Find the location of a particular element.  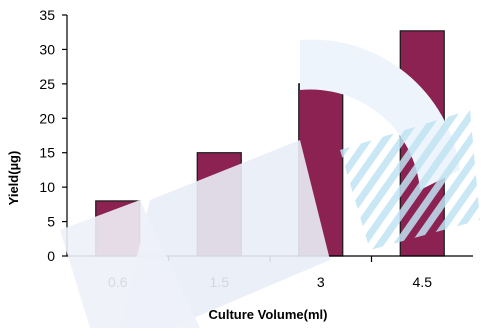

x-axis-label: Culture Volume(ml) is located at coordinates (268, 314).